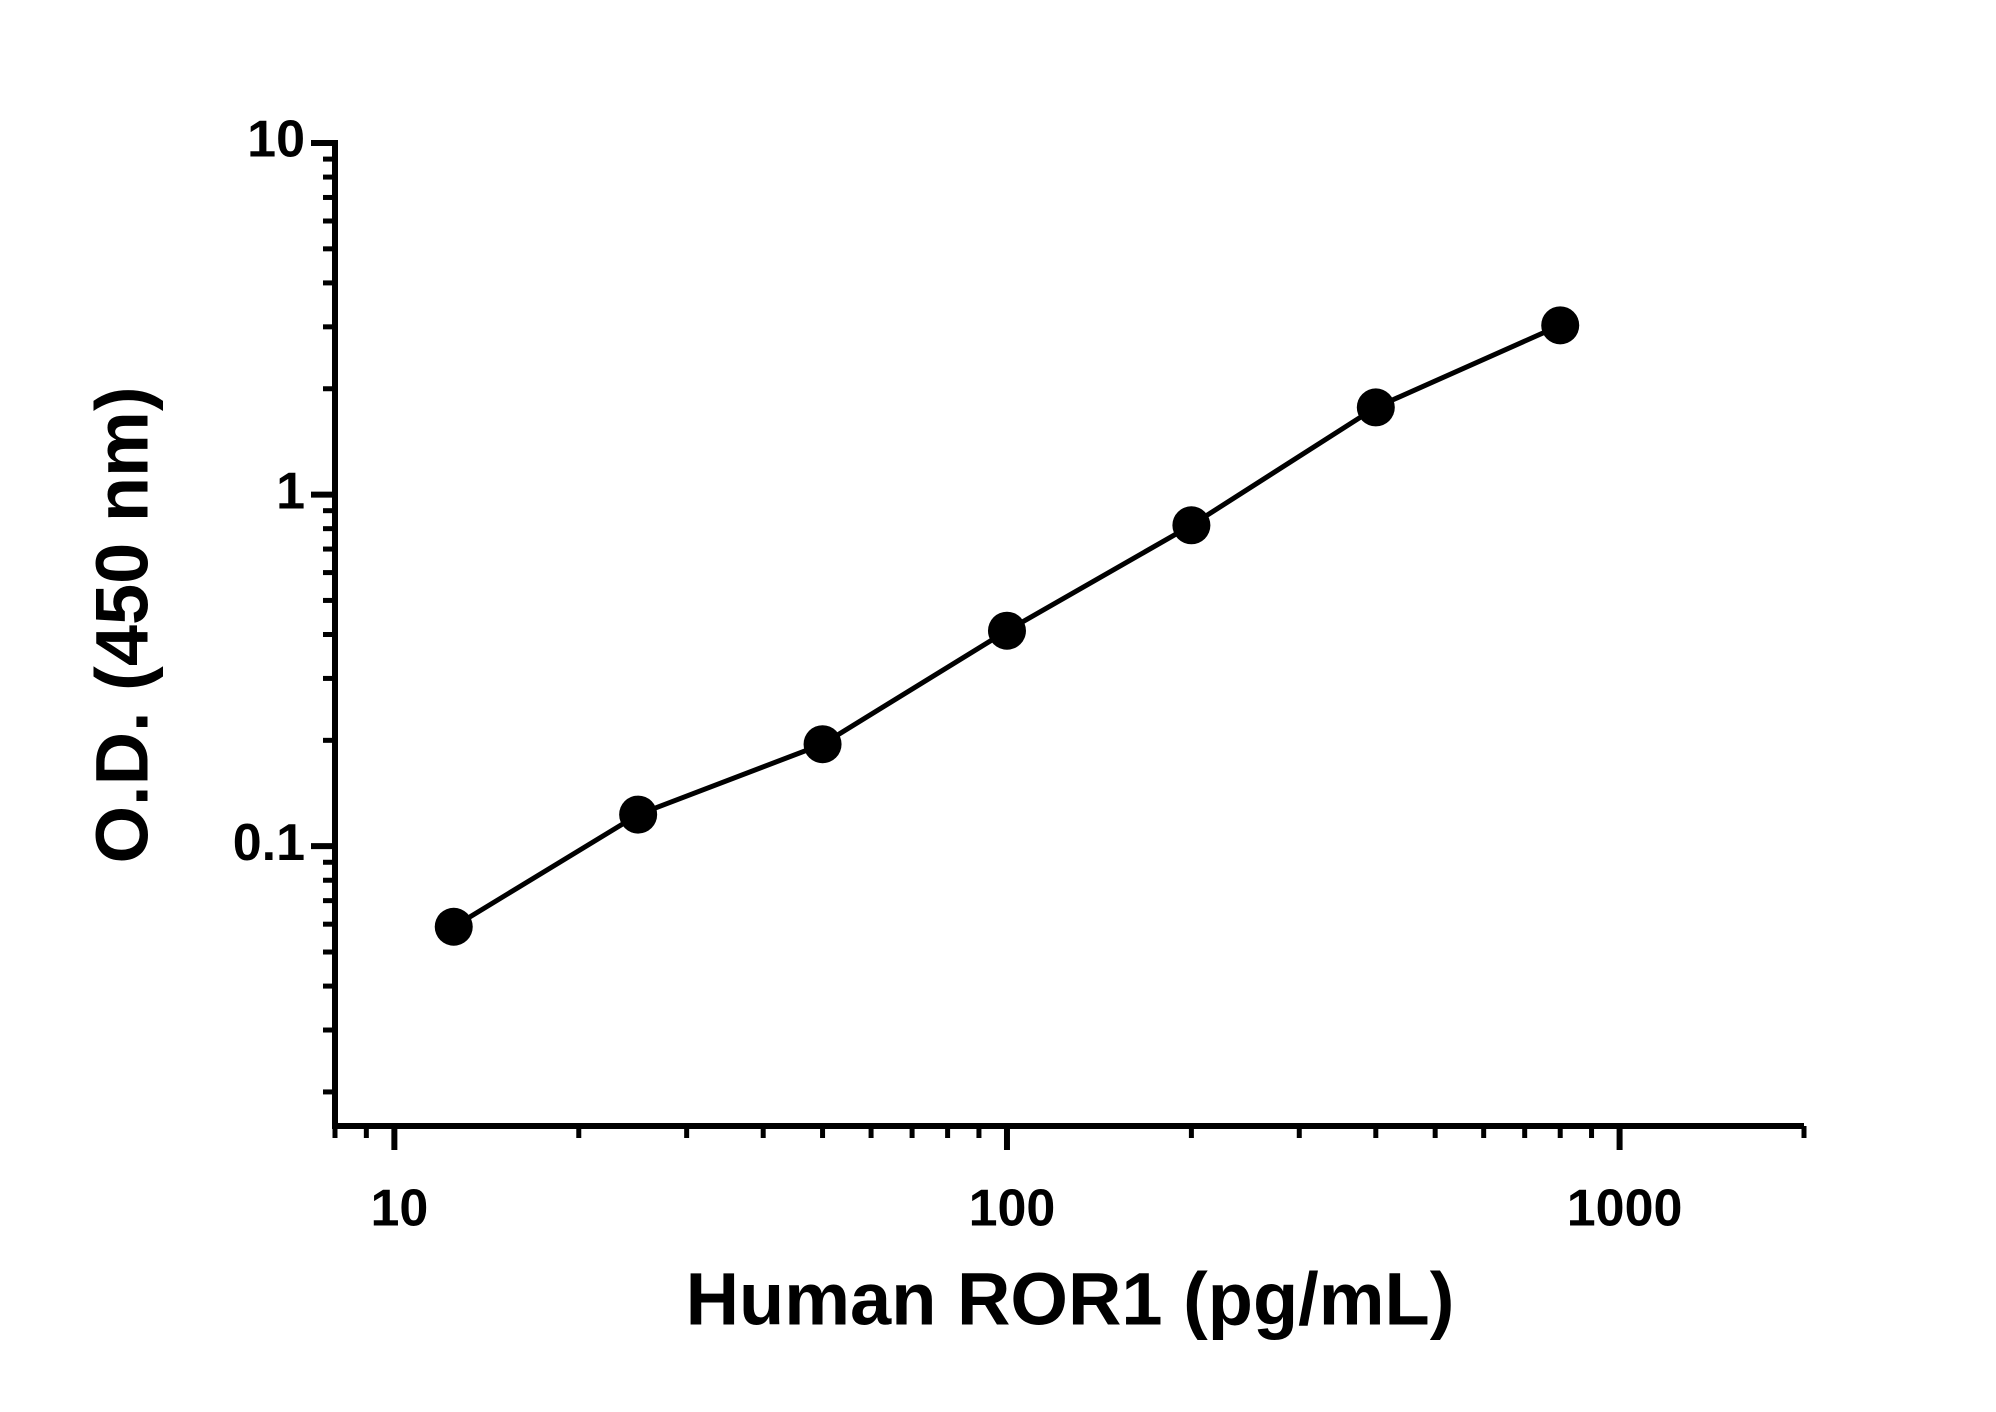 Image resolution: width=1996 pixels, height=1412 pixels. I want to click on y-tick-label: 1, so click(290, 491).